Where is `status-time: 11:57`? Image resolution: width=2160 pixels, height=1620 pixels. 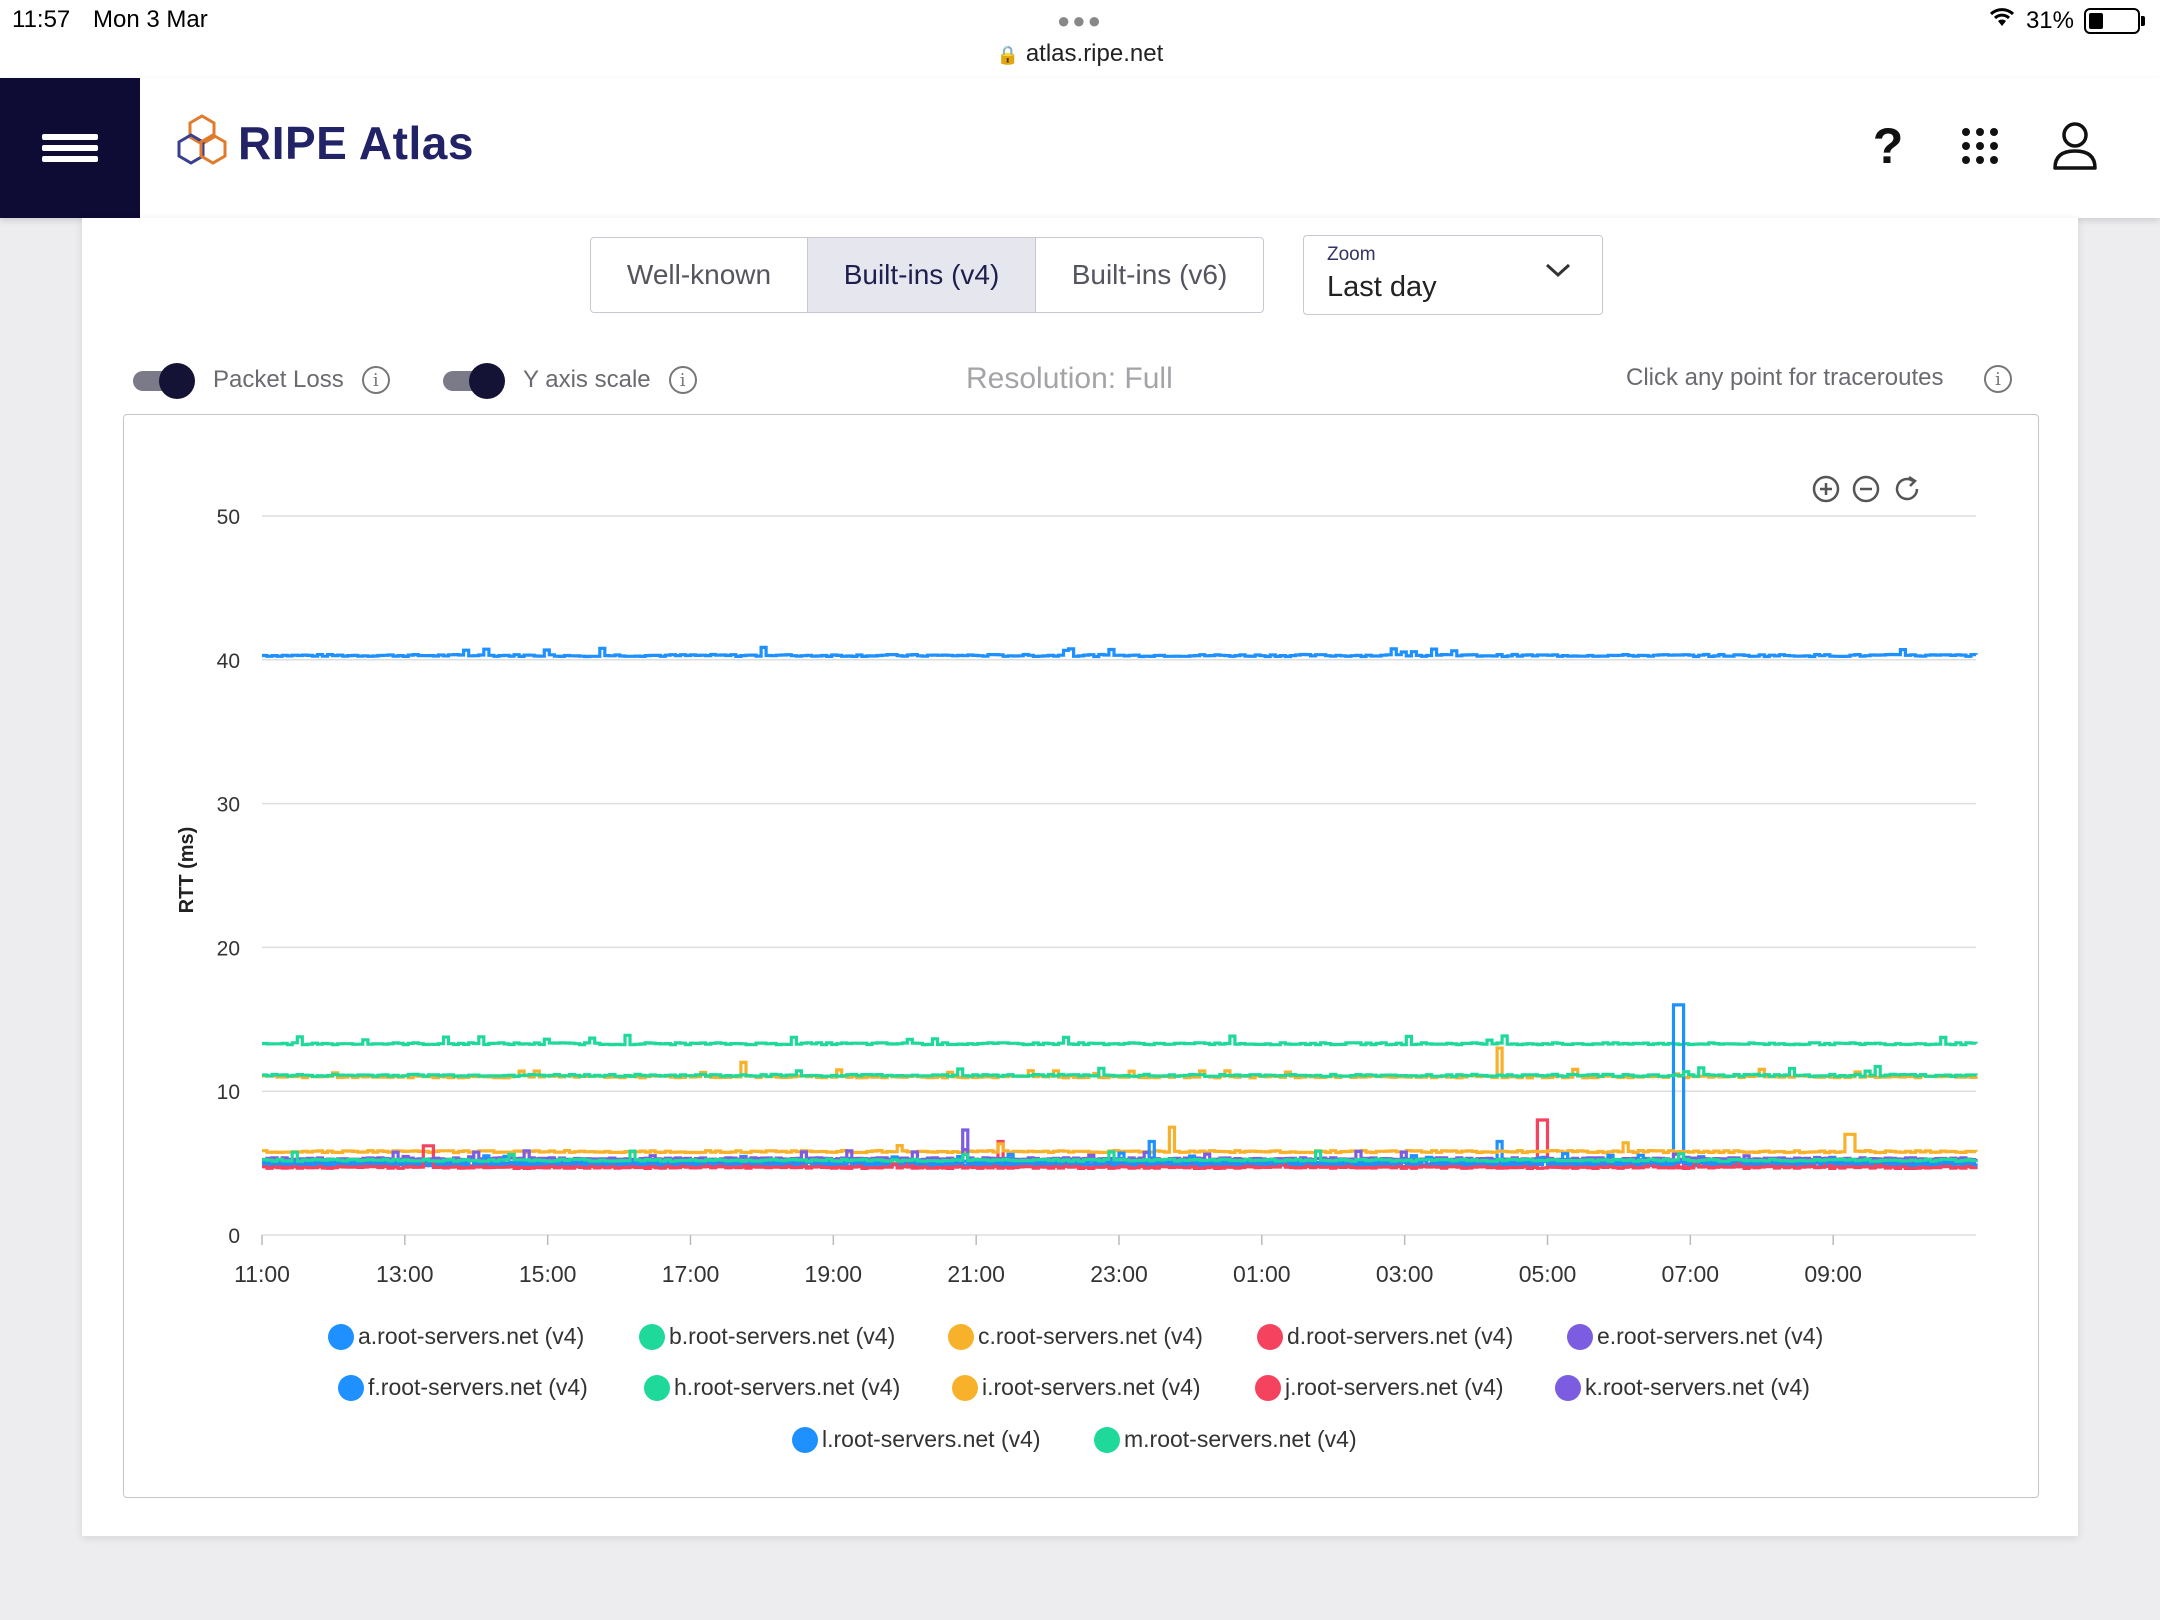
status-time: 11:57 is located at coordinates (41, 19).